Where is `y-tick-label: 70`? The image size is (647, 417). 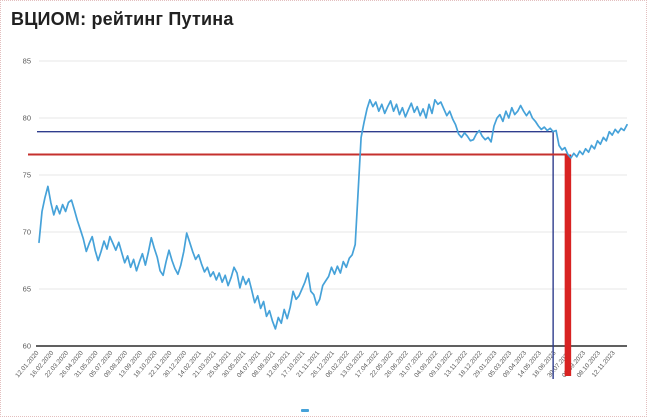 y-tick-label: 70 is located at coordinates (27, 232).